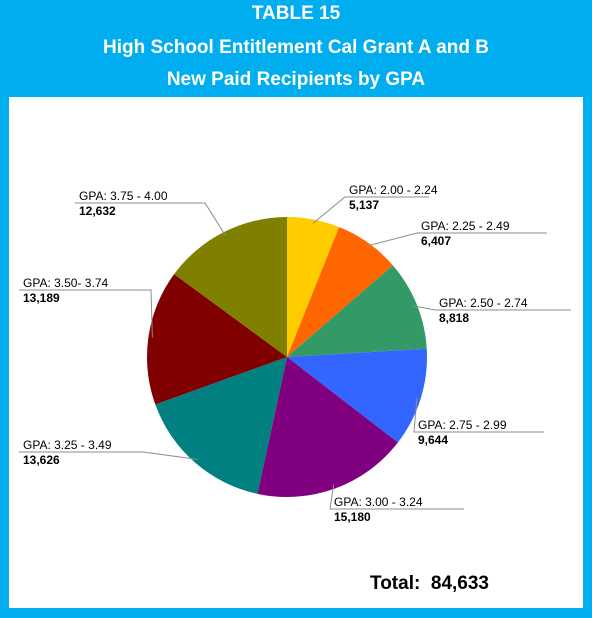 This screenshot has width=592, height=618. What do you see at coordinates (296, 79) in the screenshot?
I see `chart-subtitle: New Paid Recipients by GPA` at bounding box center [296, 79].